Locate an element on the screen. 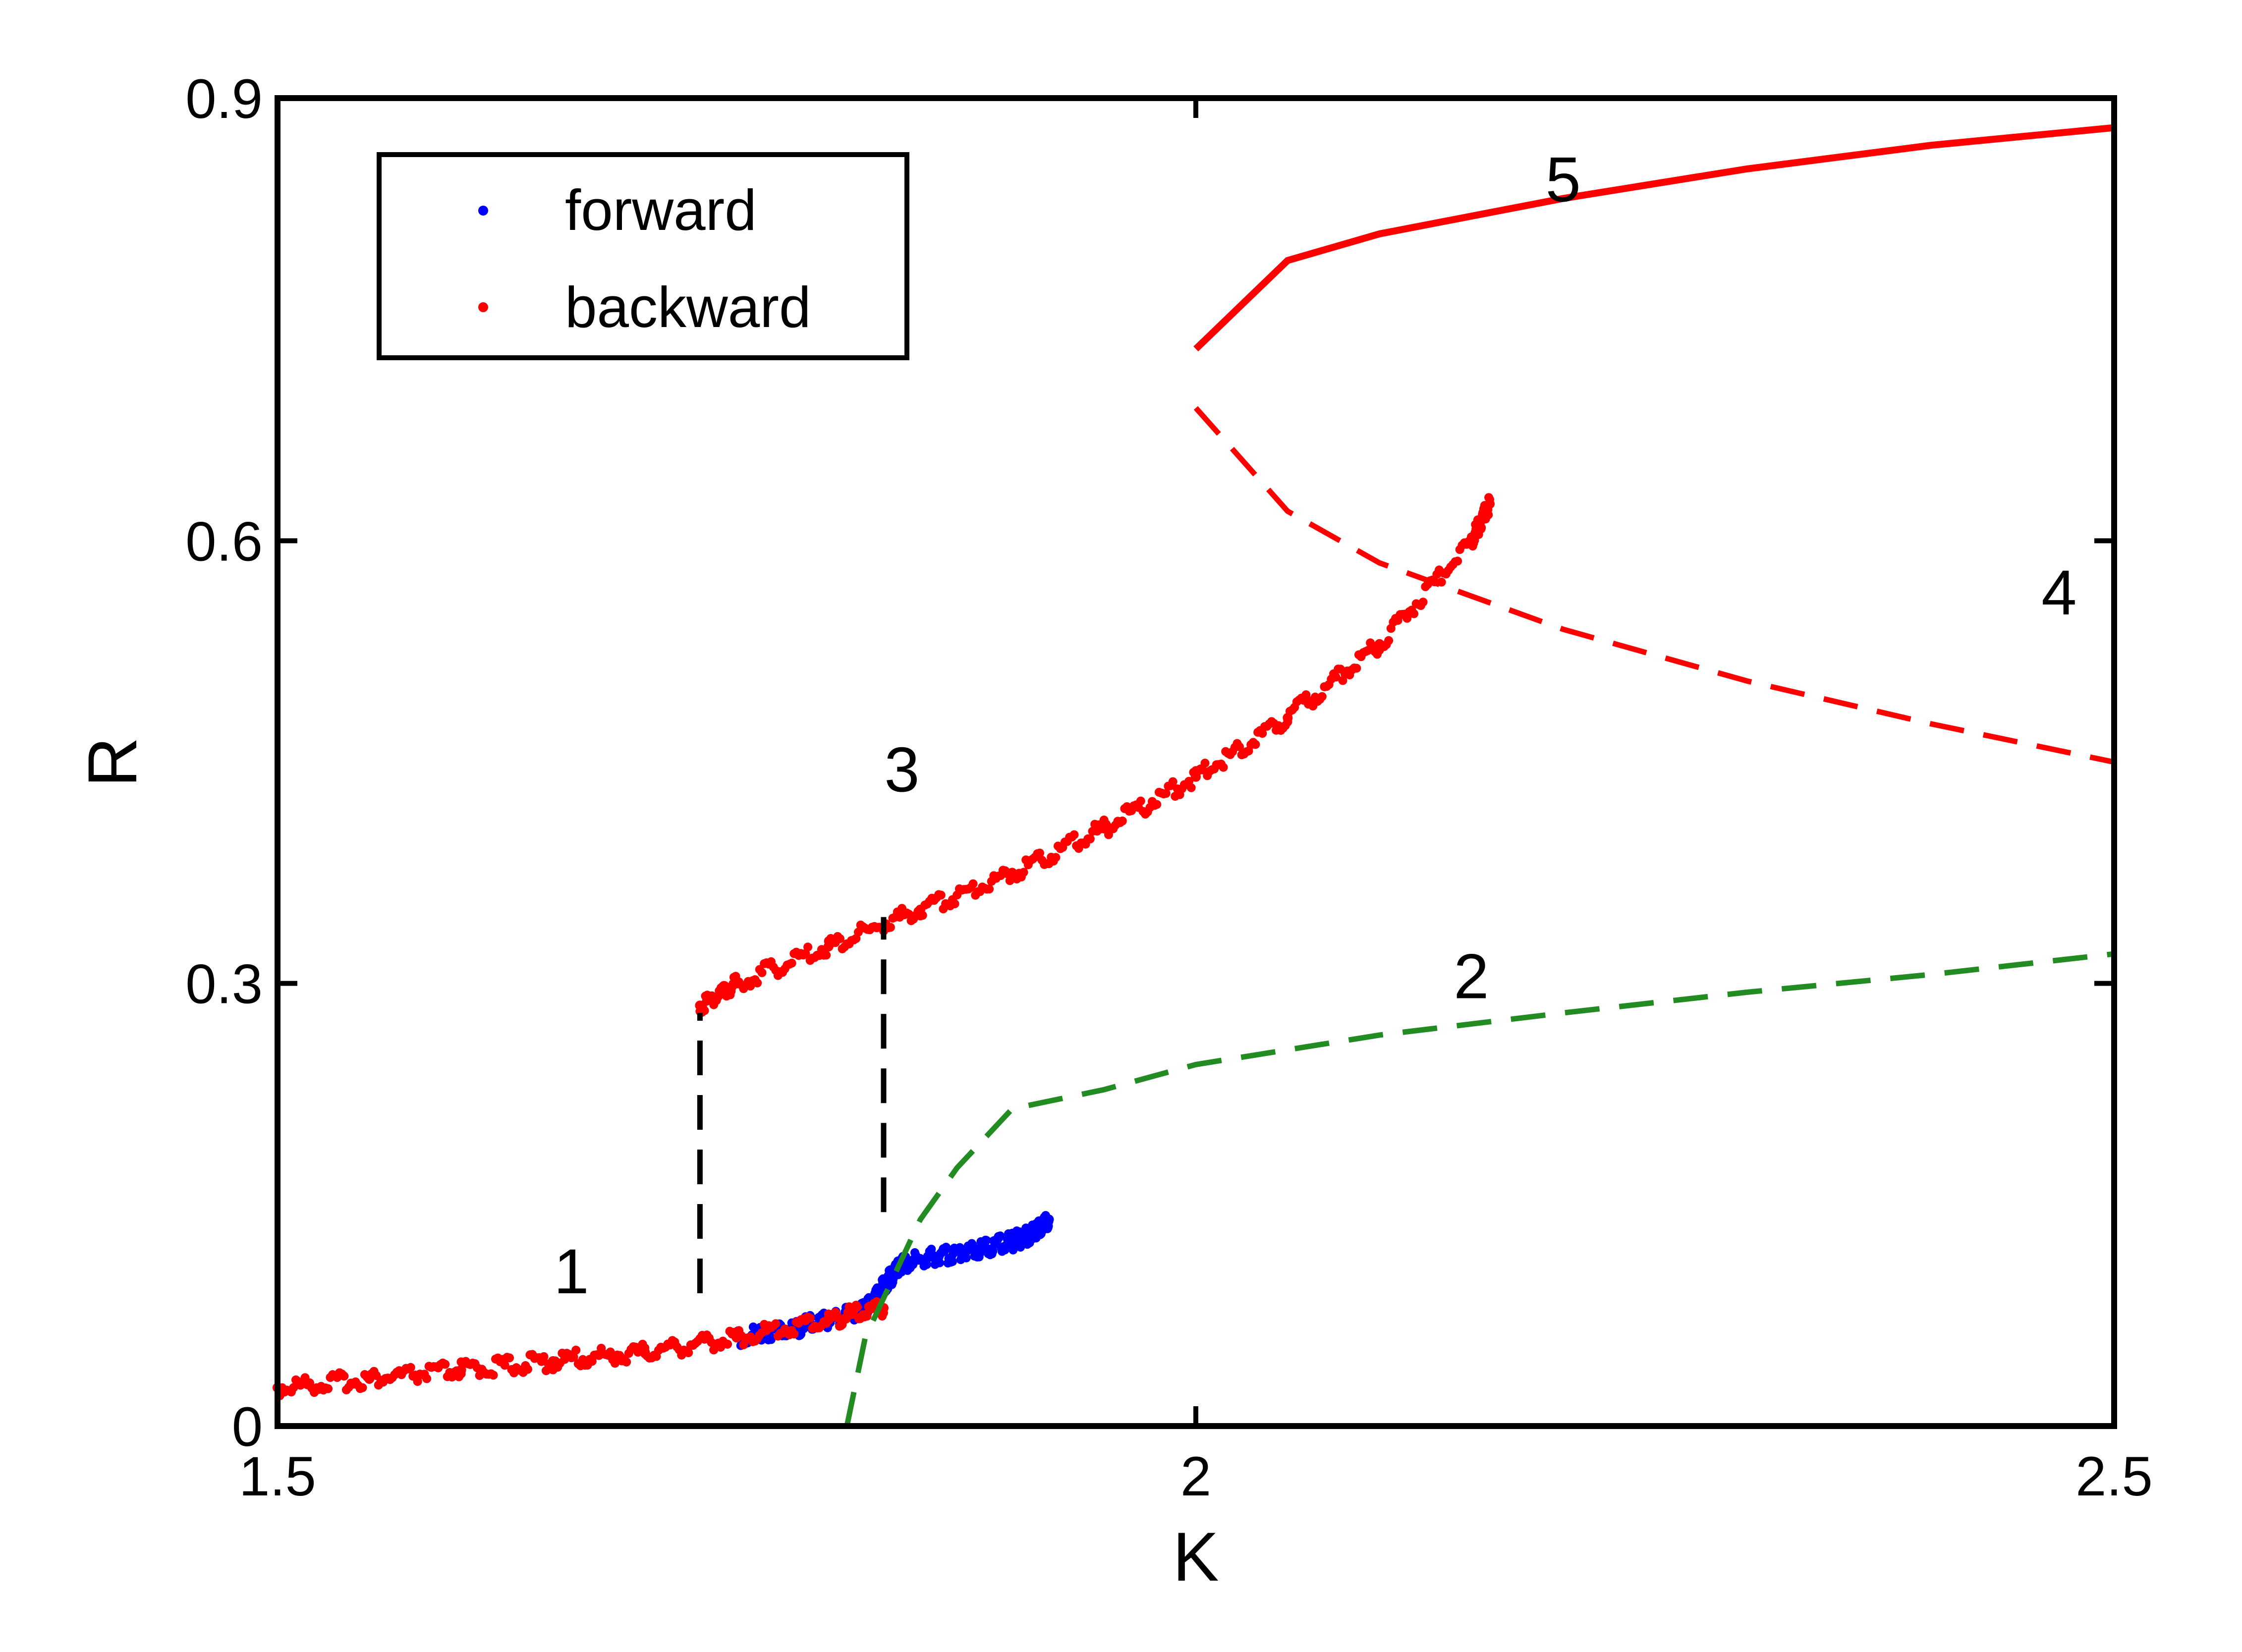  region-label-3: 3 is located at coordinates (901, 770).